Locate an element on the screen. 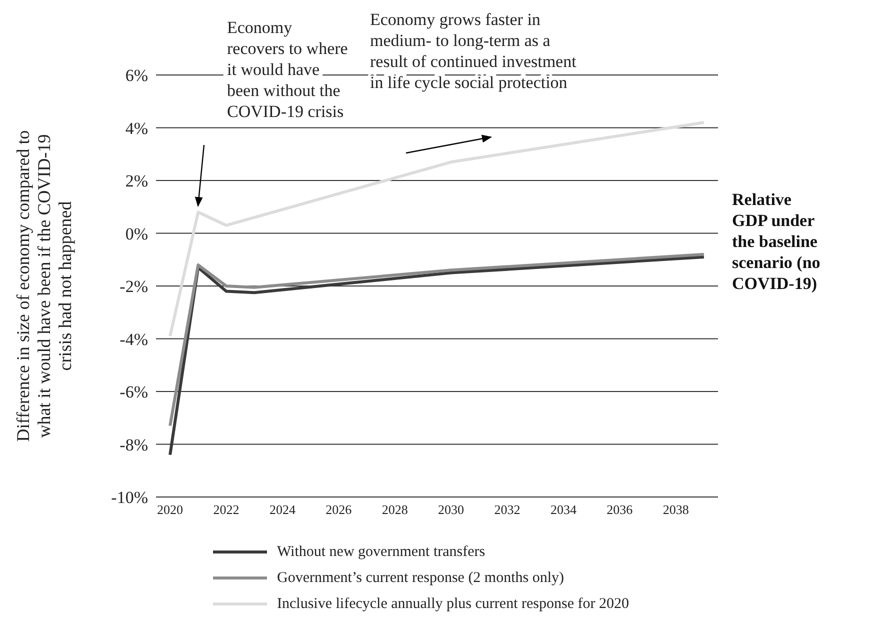 Image resolution: width=872 pixels, height=634 pixels. y-tick-label: -4% is located at coordinates (134, 339).